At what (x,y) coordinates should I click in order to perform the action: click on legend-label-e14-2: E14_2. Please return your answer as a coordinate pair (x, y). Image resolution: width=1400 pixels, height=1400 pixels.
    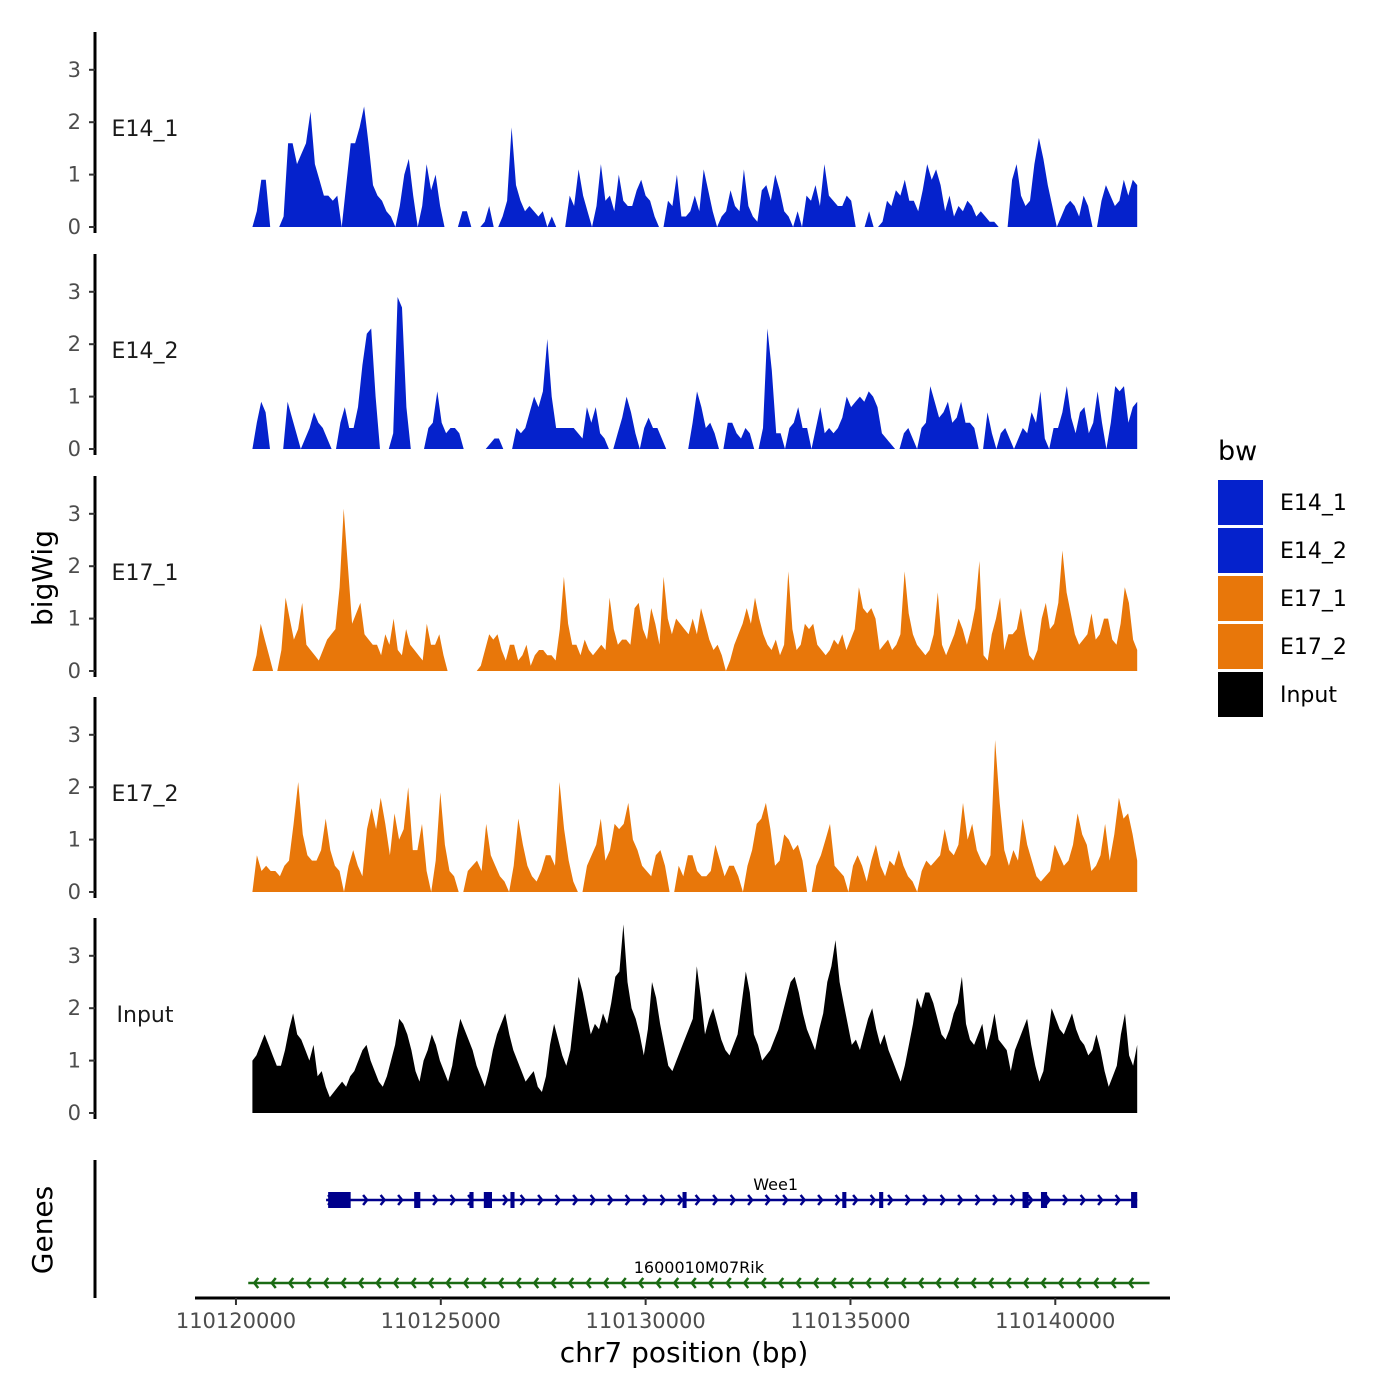
    Looking at the image, I should click on (1313, 551).